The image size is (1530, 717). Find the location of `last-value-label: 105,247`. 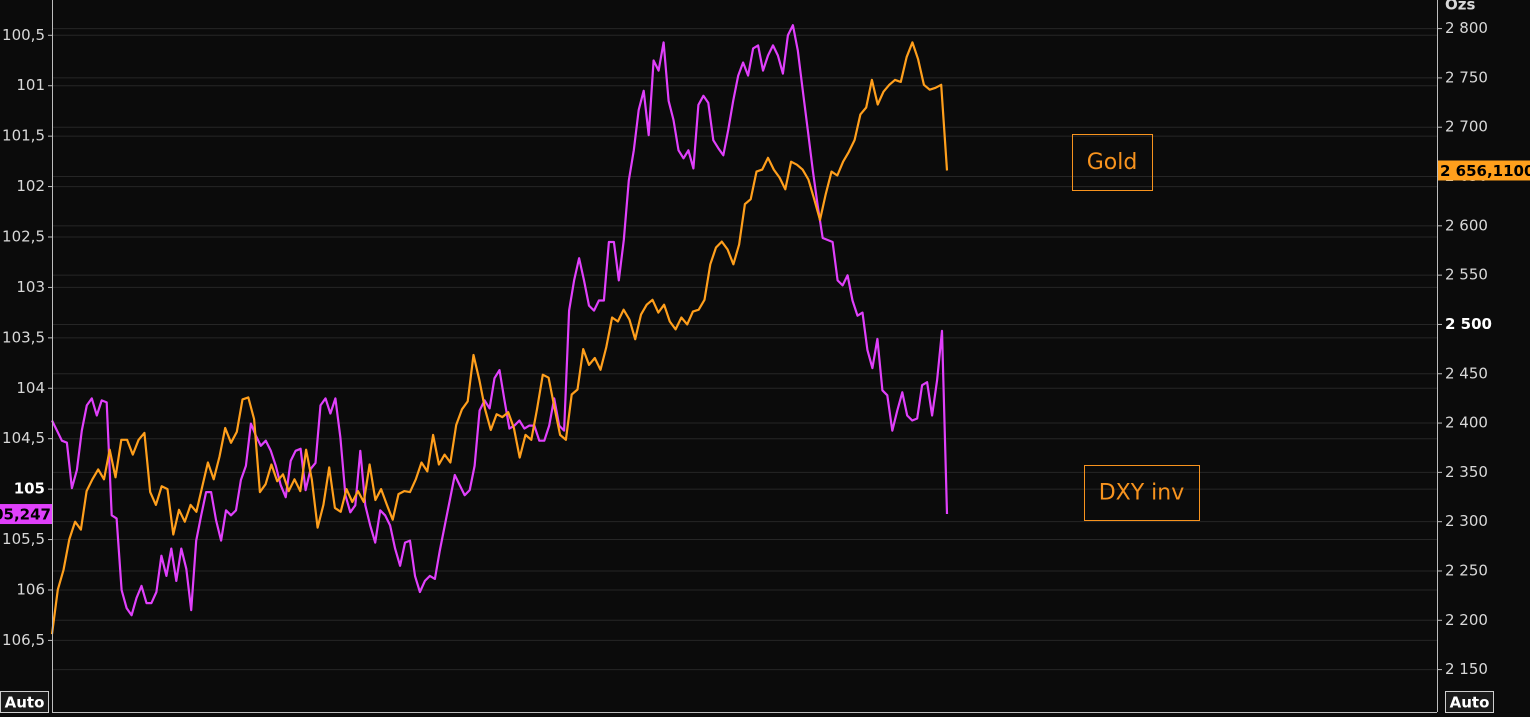

last-value-label: 105,247 is located at coordinates (25, 515).